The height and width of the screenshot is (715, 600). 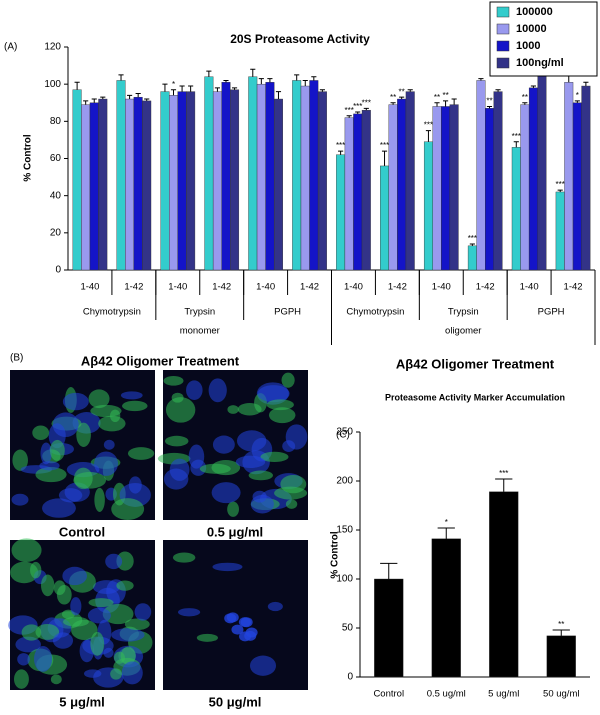 What do you see at coordinates (388, 694) in the screenshot?
I see `x-tick-label: Control` at bounding box center [388, 694].